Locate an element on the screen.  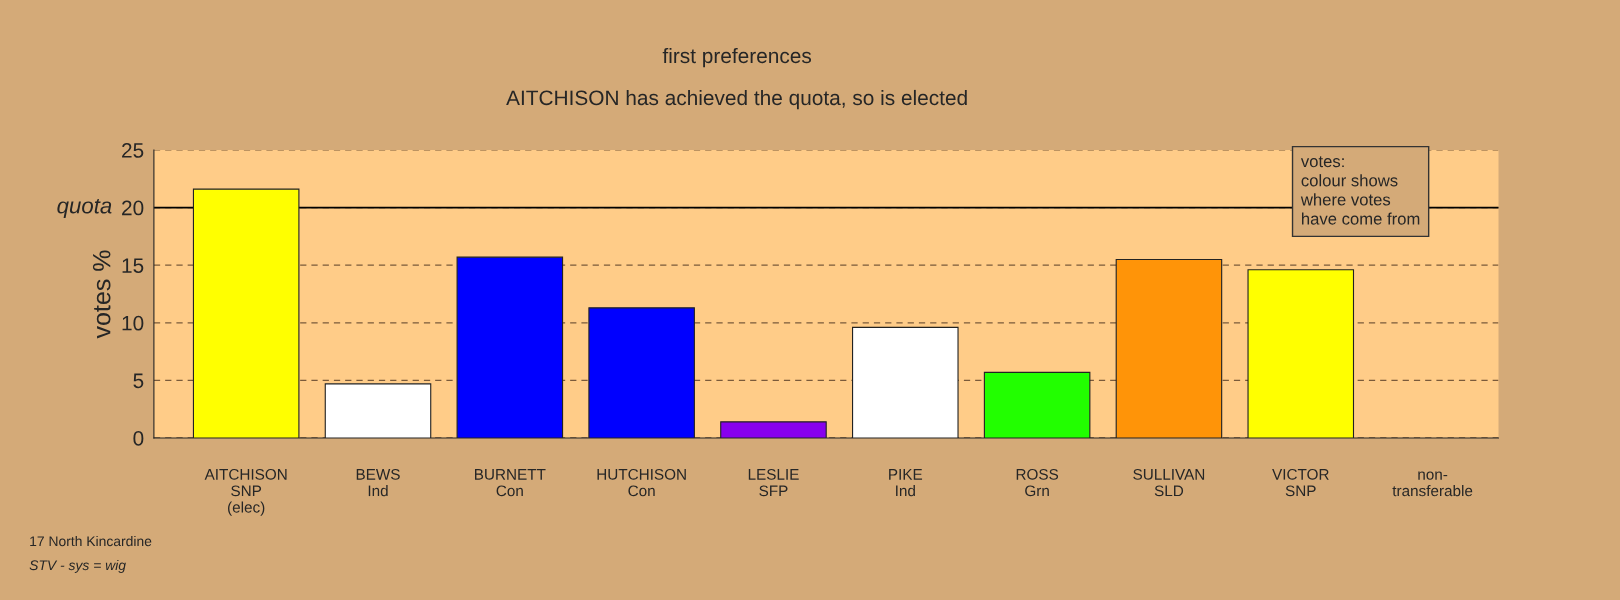
text: STV - sys = wig is located at coordinates (77, 566).